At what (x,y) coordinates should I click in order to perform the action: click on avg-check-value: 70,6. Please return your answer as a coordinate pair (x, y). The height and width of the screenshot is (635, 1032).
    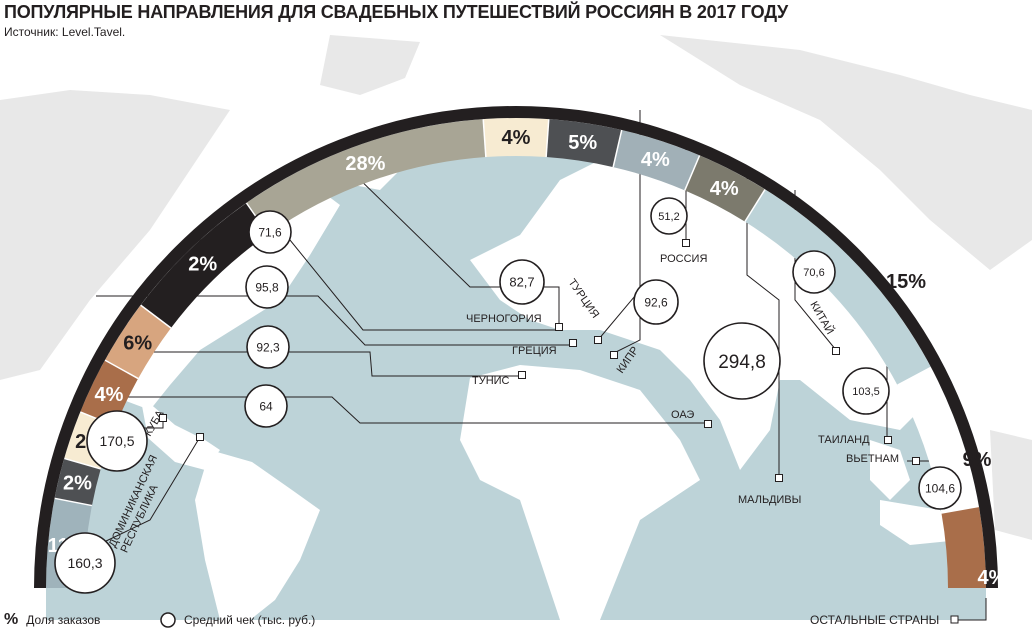
    Looking at the image, I should click on (813, 273).